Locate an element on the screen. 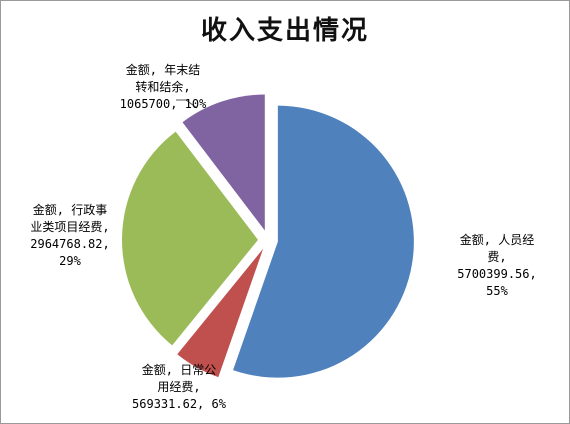 The height and width of the screenshot is (424, 570). chart-title: 收入支出情况 is located at coordinates (284, 31).